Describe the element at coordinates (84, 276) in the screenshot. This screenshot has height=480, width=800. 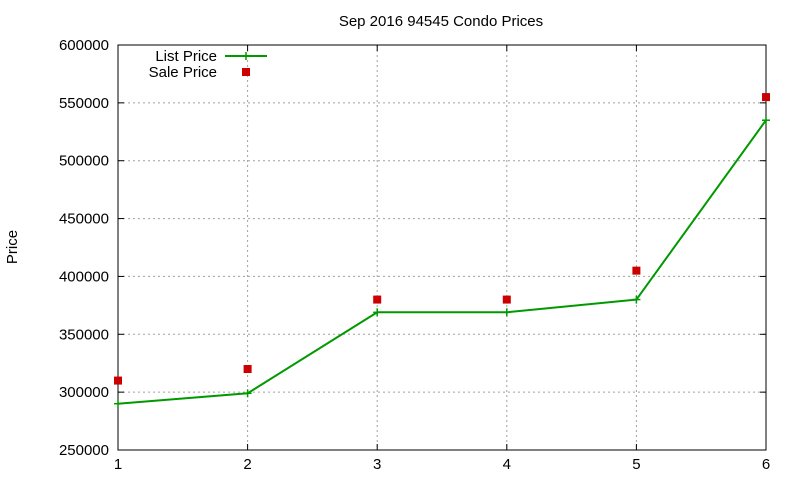
I see `y-tick-label: 400000` at that location.